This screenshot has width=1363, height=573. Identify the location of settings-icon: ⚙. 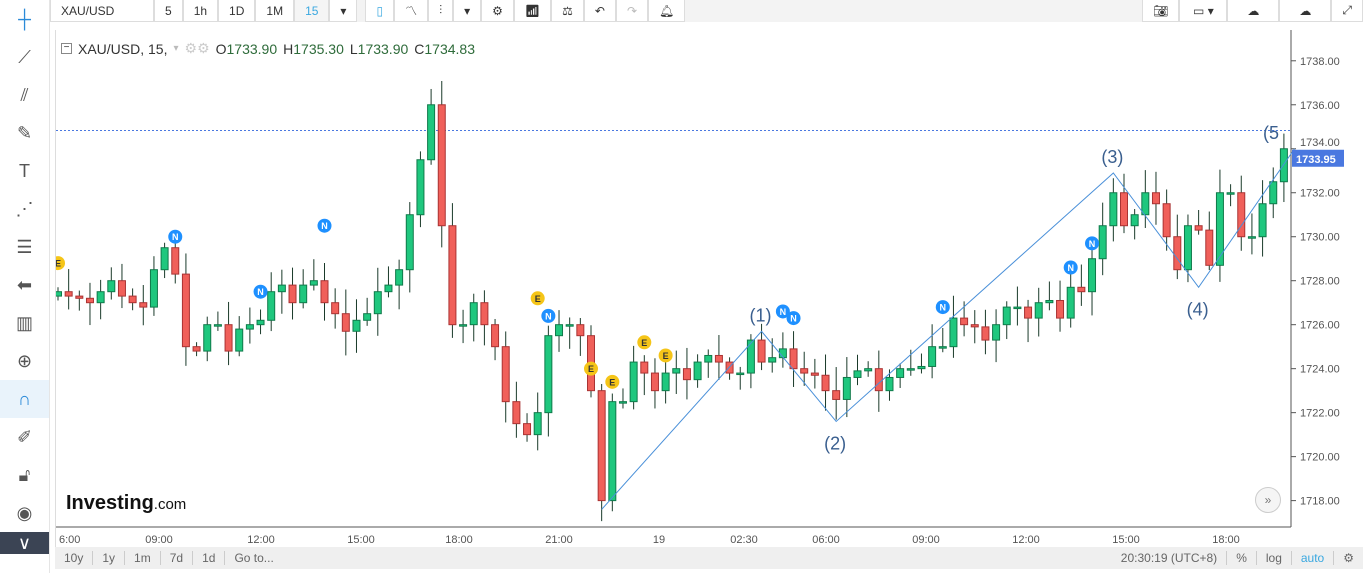
(497, 11).